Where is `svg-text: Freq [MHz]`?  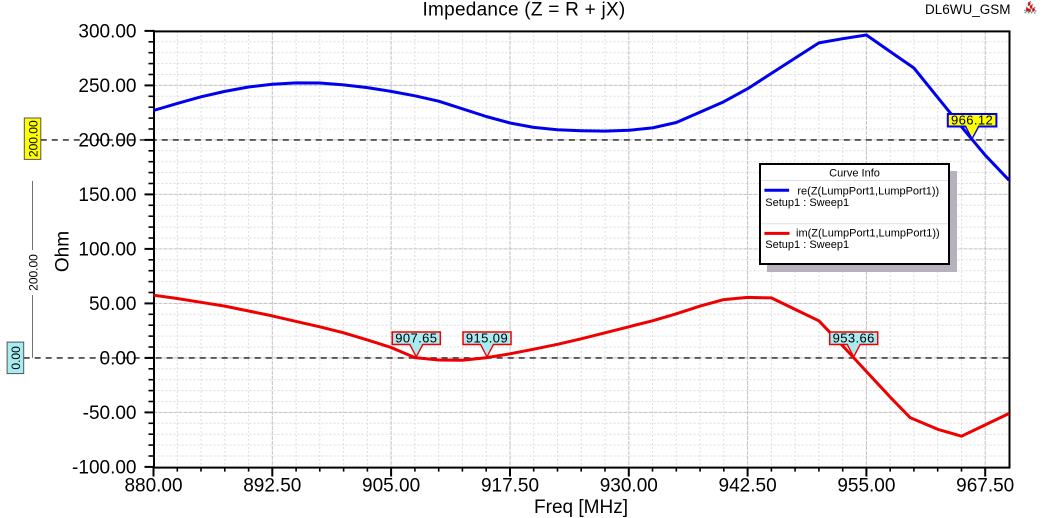 svg-text: Freq [MHz] is located at coordinates (581, 507).